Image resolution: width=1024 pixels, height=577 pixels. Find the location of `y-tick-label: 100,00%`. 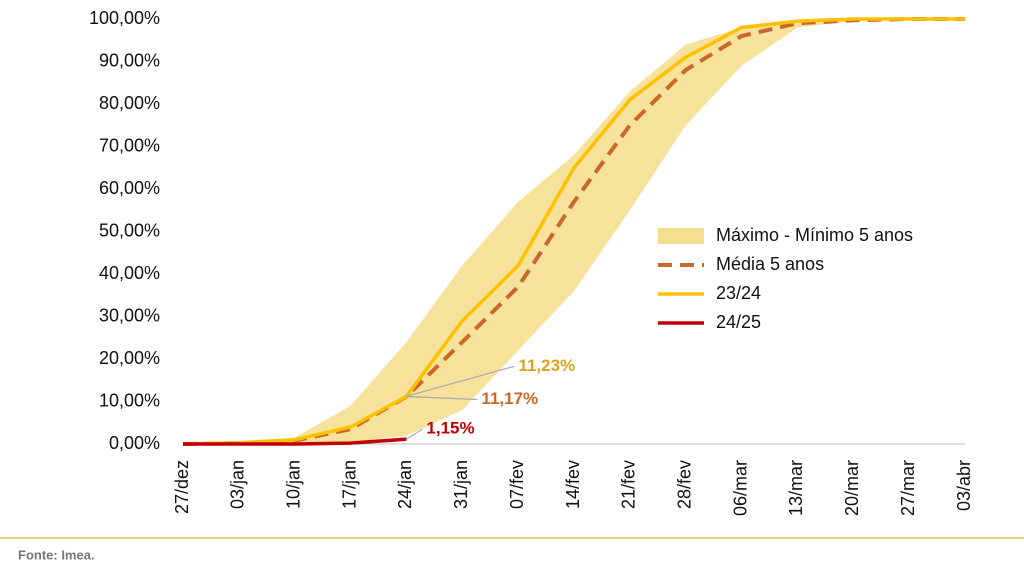

y-tick-label: 100,00% is located at coordinates (124, 18).